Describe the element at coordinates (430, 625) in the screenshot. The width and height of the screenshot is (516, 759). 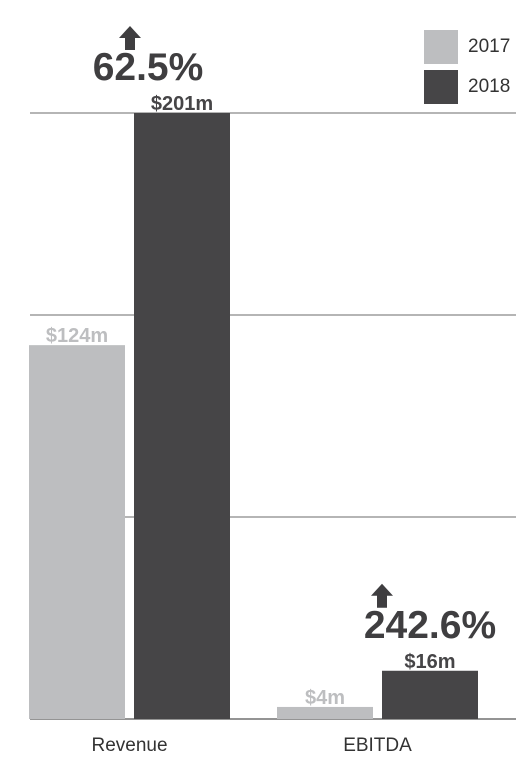
I see `growth-label-ebitda: 242.6%` at that location.